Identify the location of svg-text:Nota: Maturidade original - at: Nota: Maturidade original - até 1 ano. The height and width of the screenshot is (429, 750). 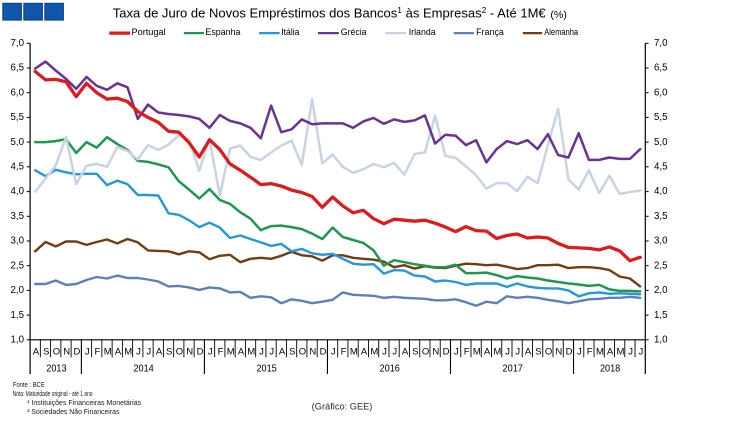
(53, 393).